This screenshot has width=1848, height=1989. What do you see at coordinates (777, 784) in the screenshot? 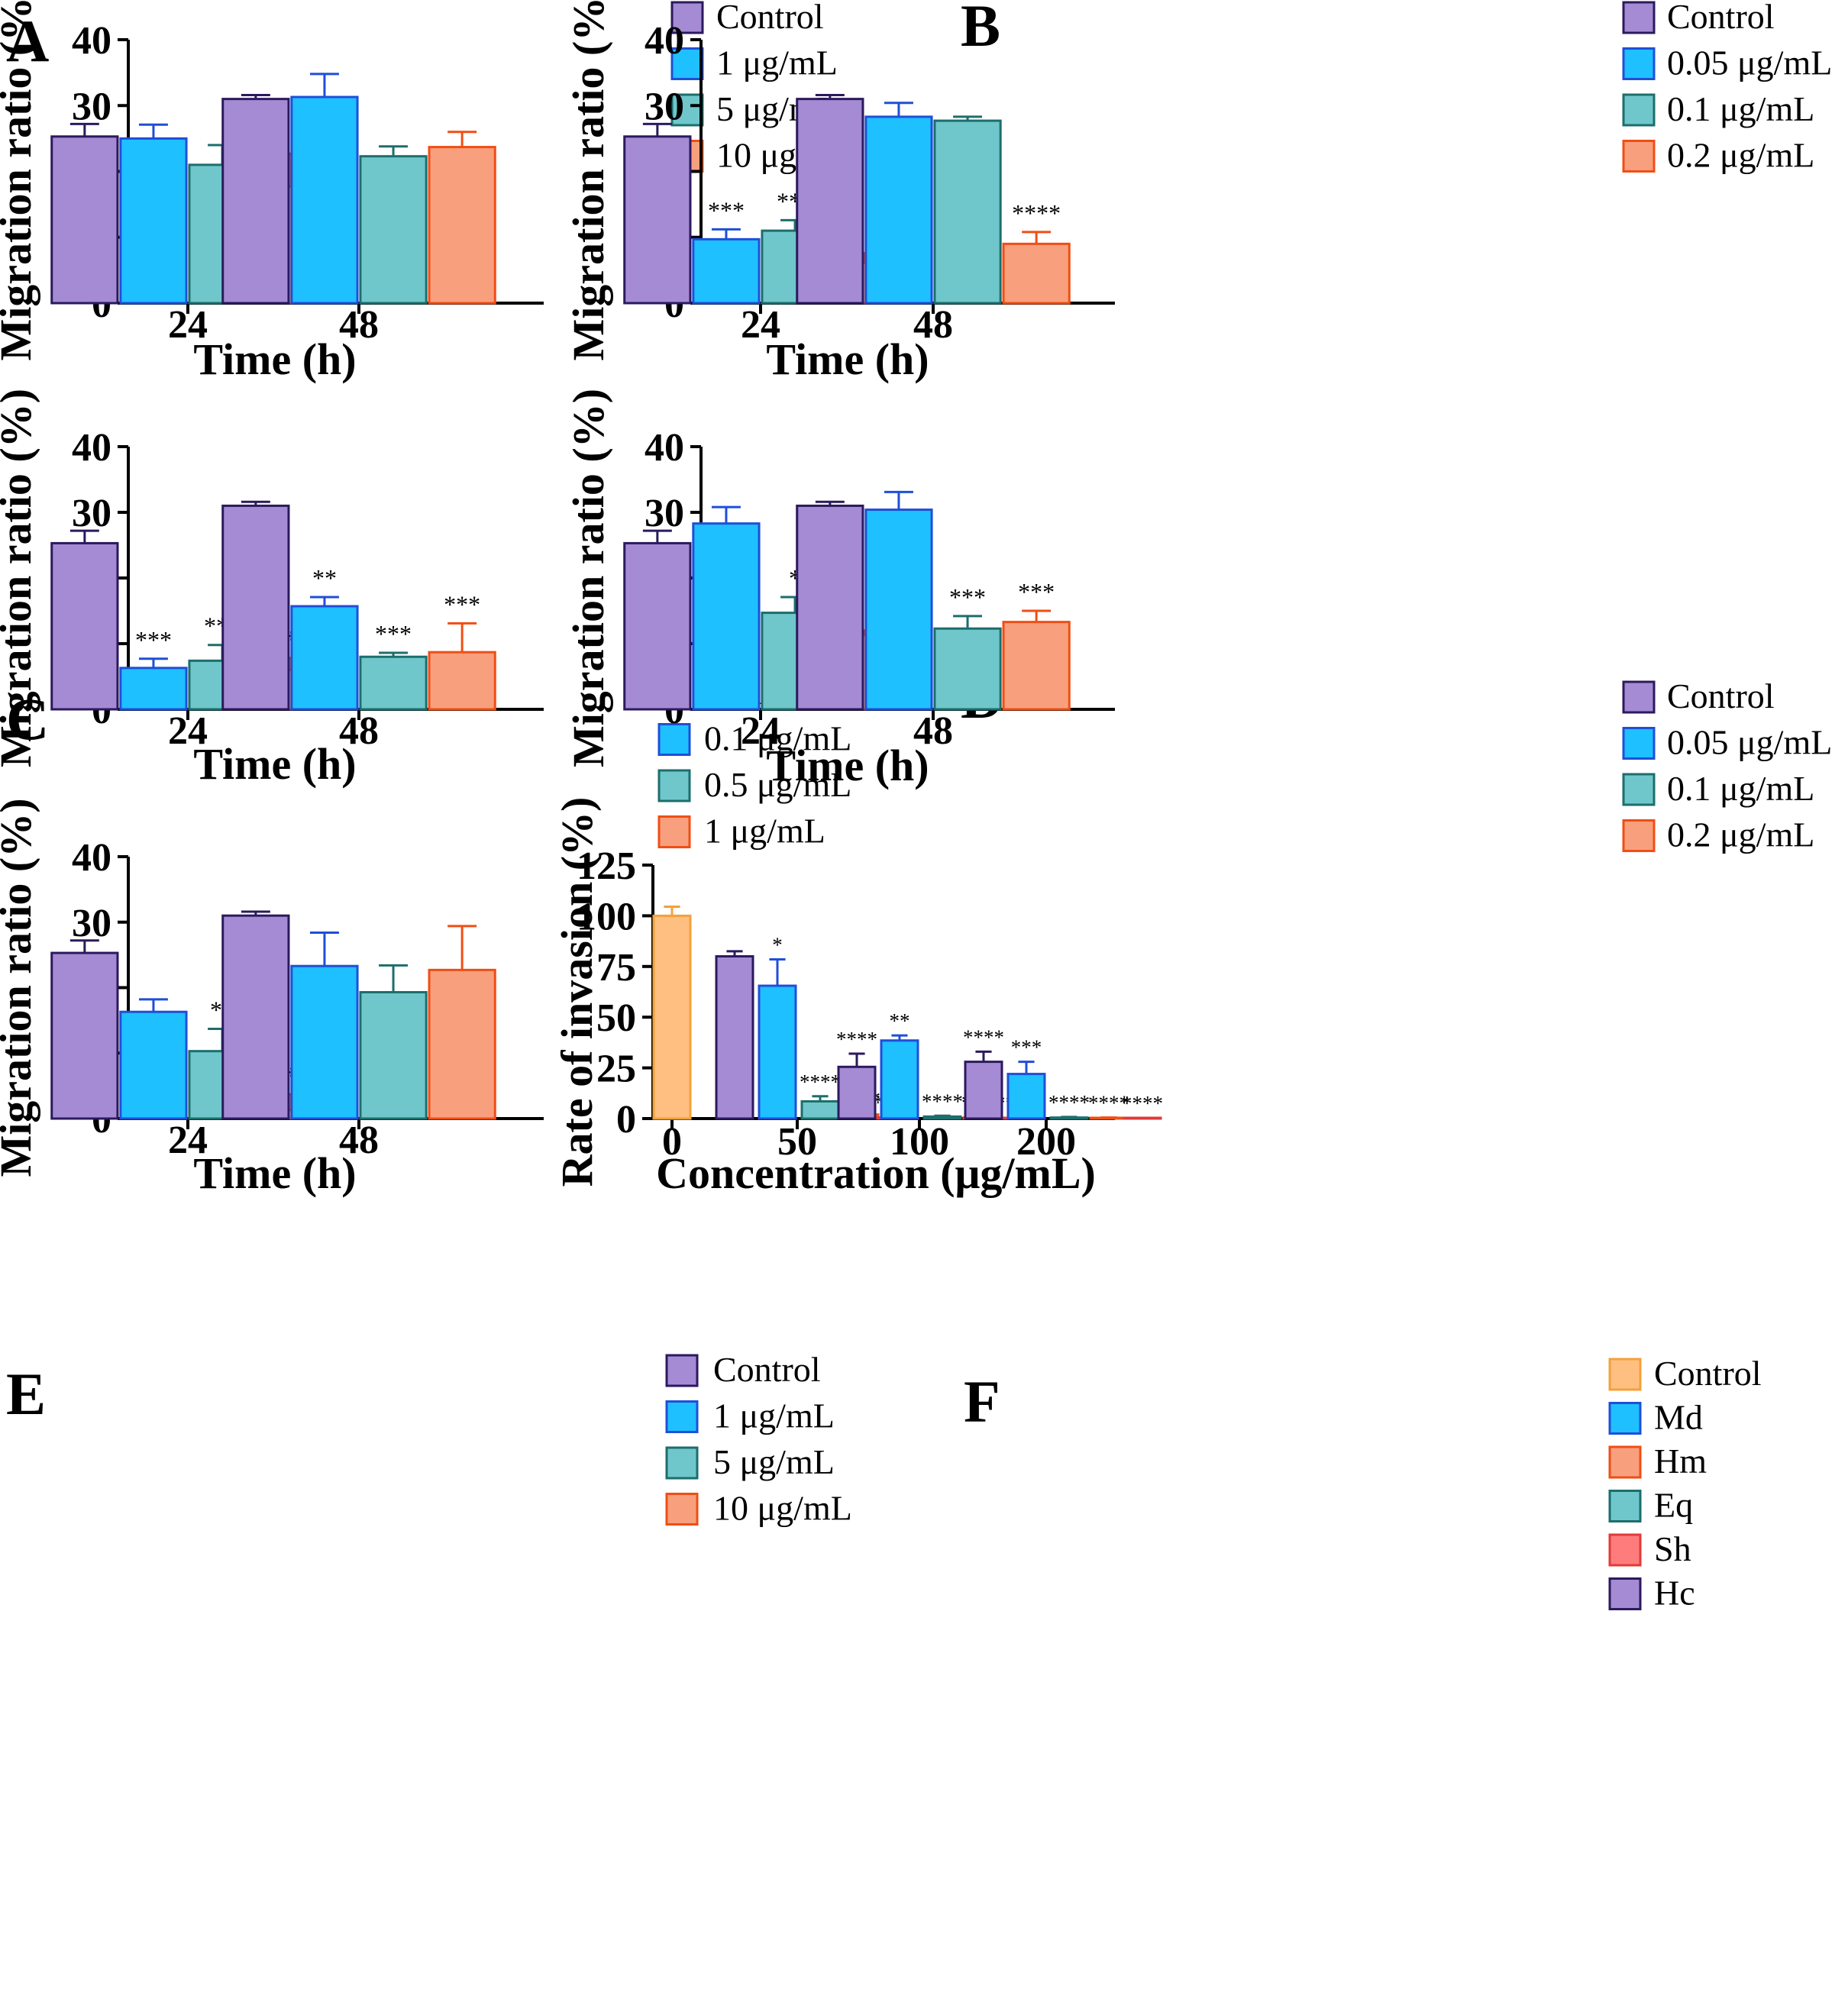
I see `legend-label: 0.5 μg/mL` at bounding box center [777, 784].